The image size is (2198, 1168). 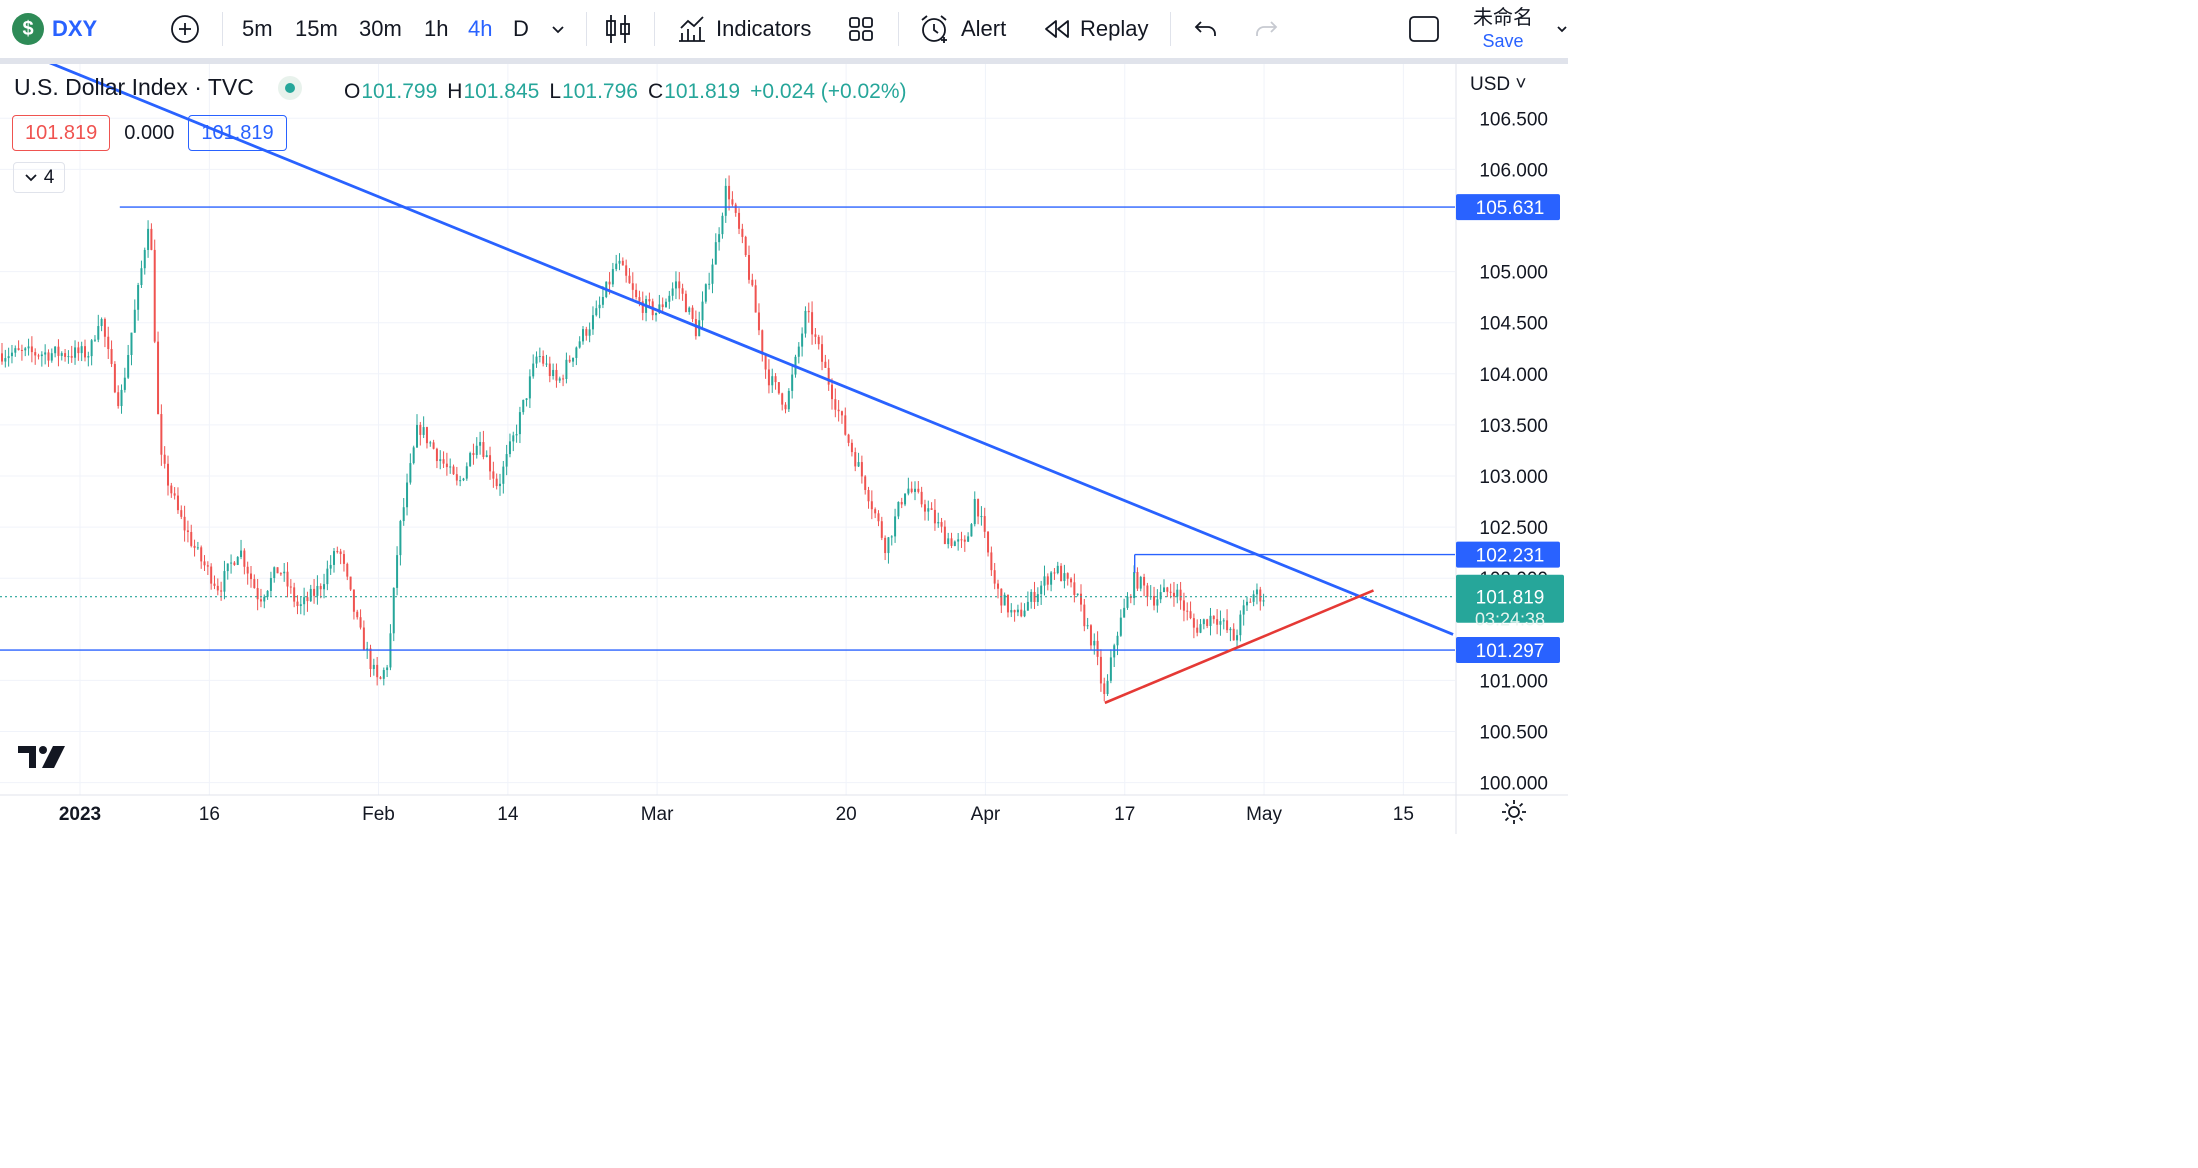 What do you see at coordinates (237, 133) in the screenshot?
I see `buy-button: 101.819` at bounding box center [237, 133].